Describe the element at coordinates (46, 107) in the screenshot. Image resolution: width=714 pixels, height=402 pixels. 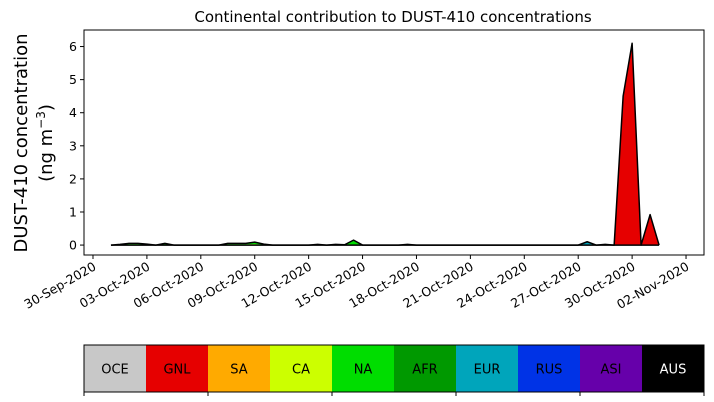
I see `y-axis-units-close: )` at that location.